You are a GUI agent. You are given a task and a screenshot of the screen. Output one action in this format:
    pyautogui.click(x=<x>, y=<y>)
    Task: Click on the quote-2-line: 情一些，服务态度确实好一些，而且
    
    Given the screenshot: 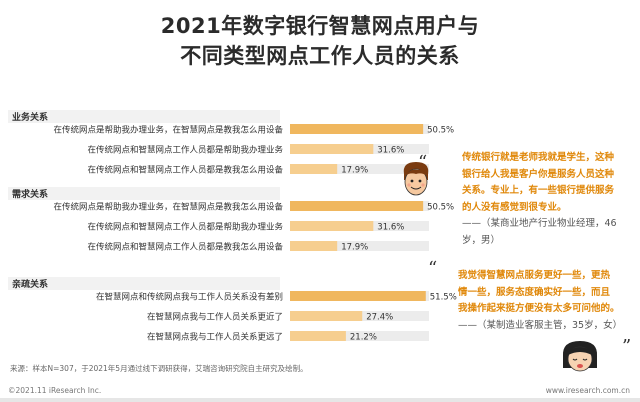 What is the action you would take?
    pyautogui.click(x=534, y=292)
    